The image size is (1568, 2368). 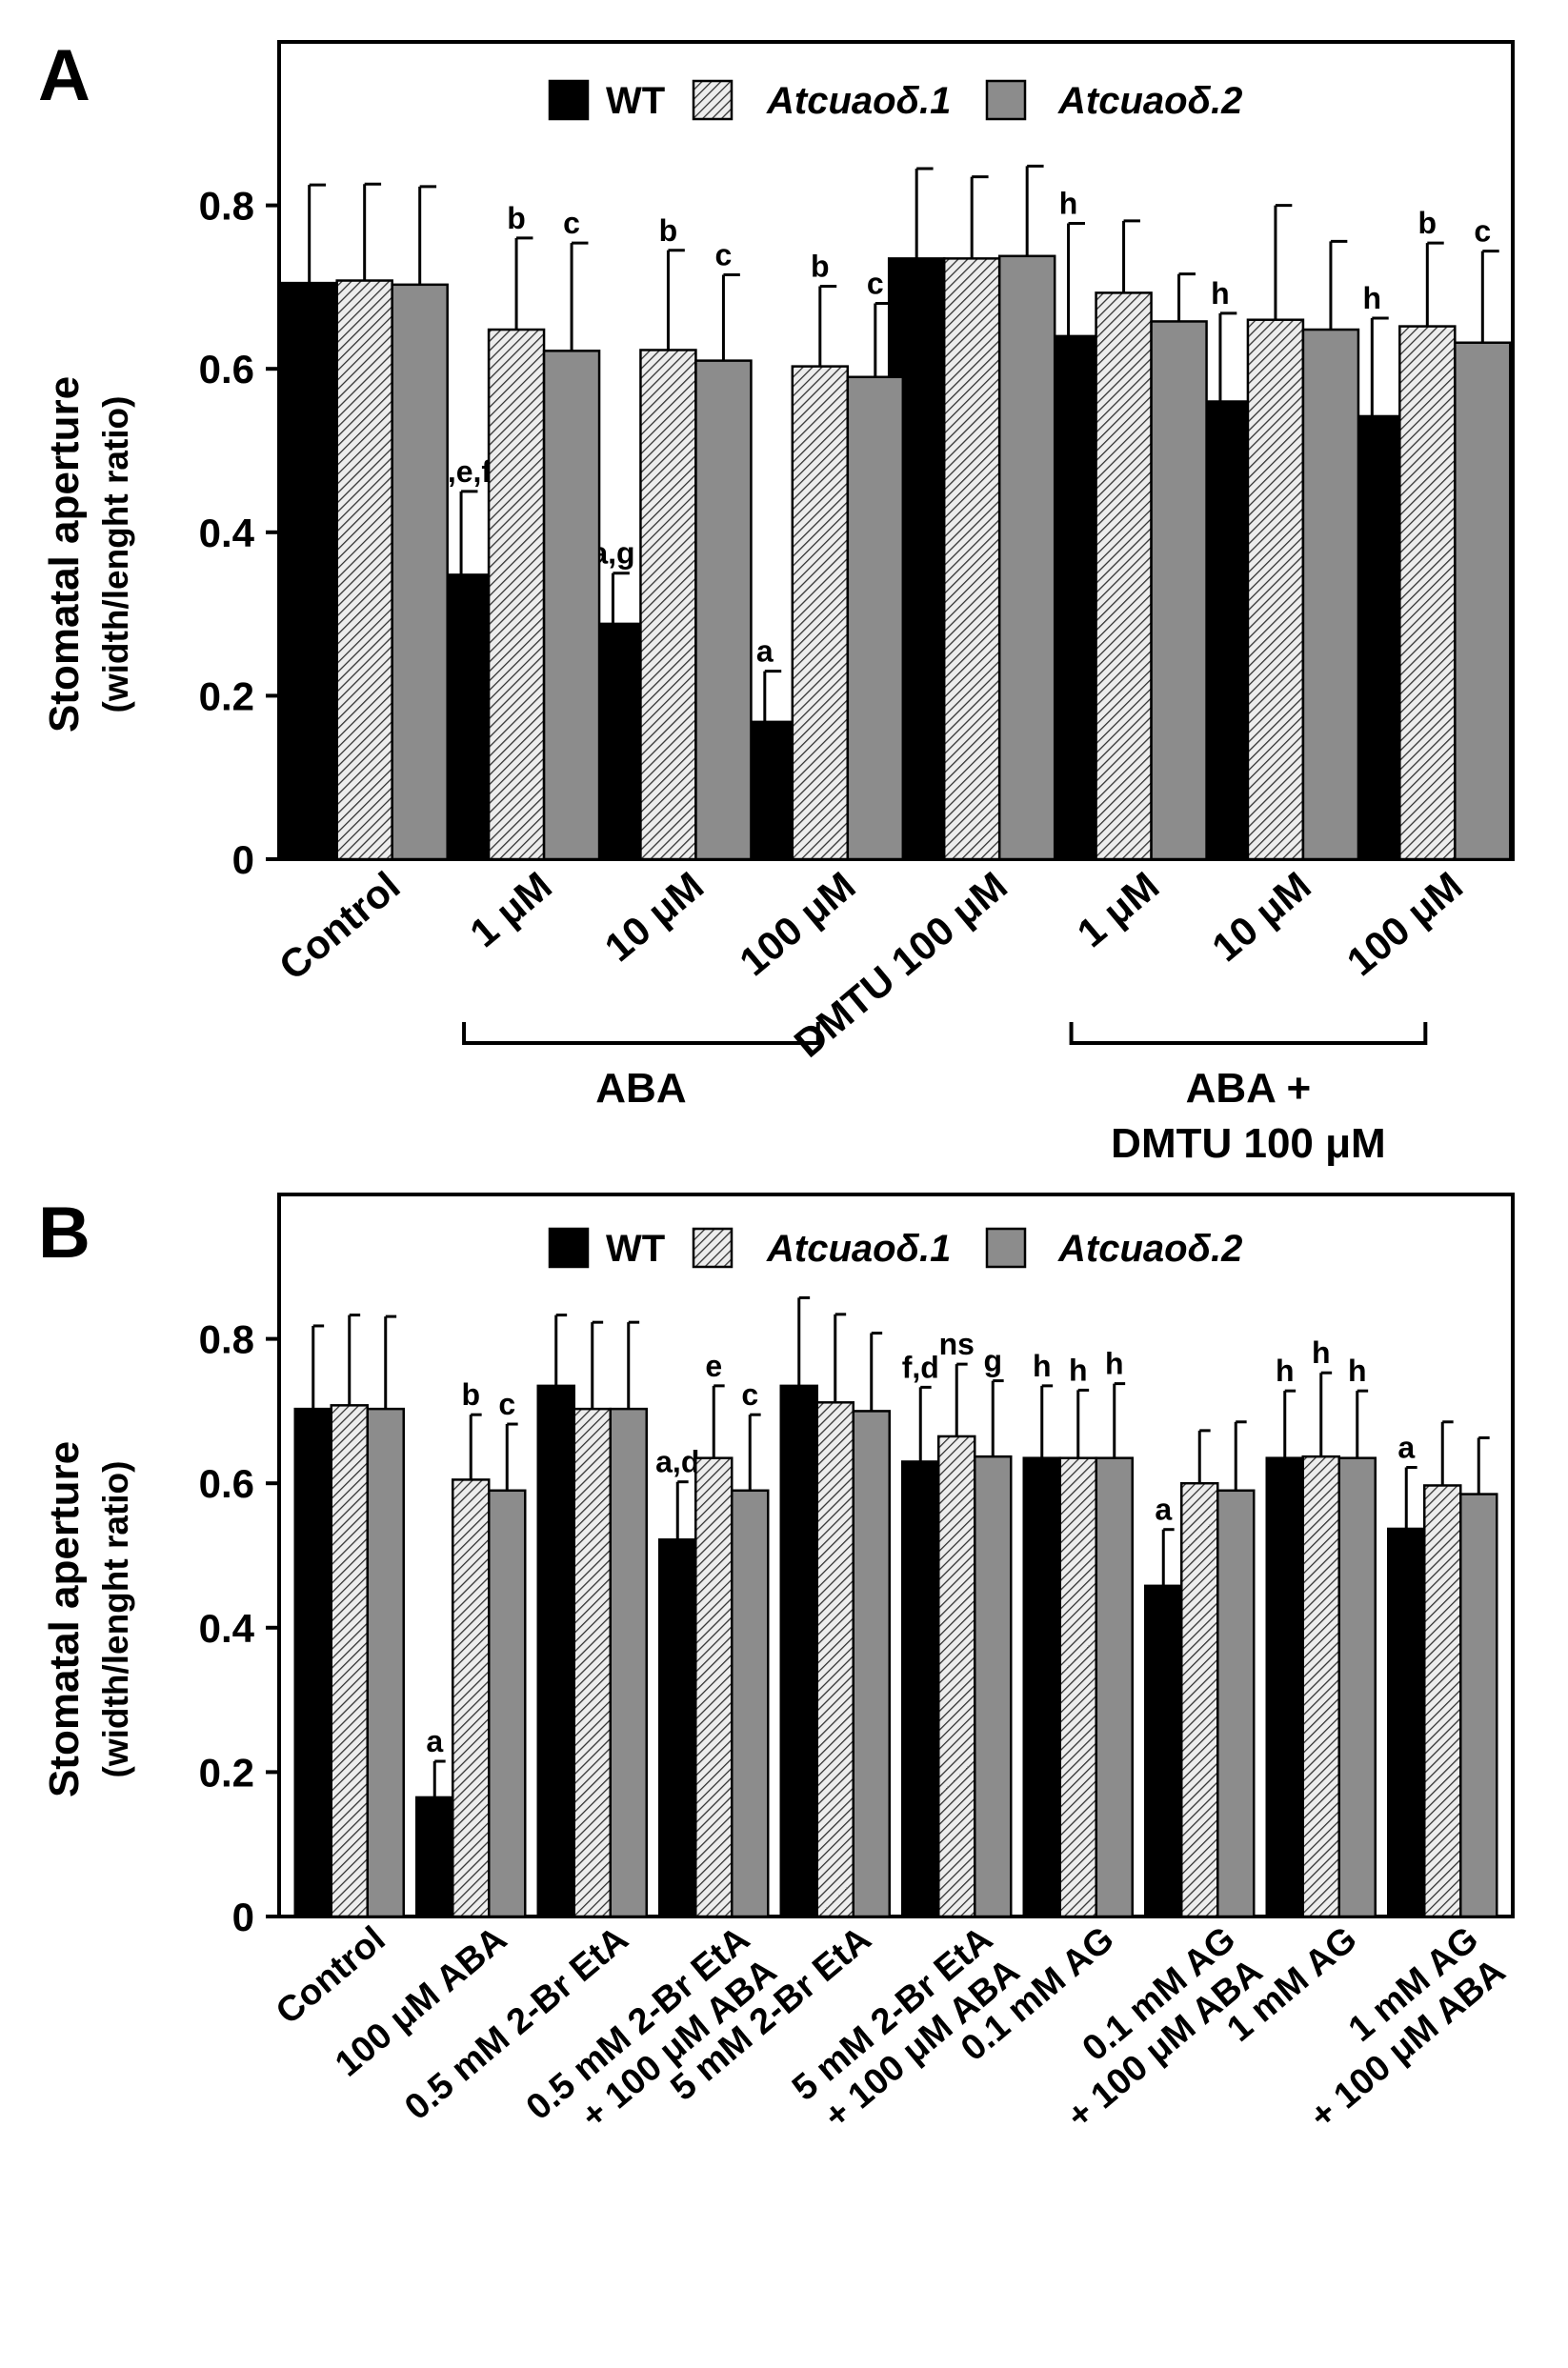 What do you see at coordinates (920, 1367) in the screenshot?
I see `significance-label: f,d` at bounding box center [920, 1367].